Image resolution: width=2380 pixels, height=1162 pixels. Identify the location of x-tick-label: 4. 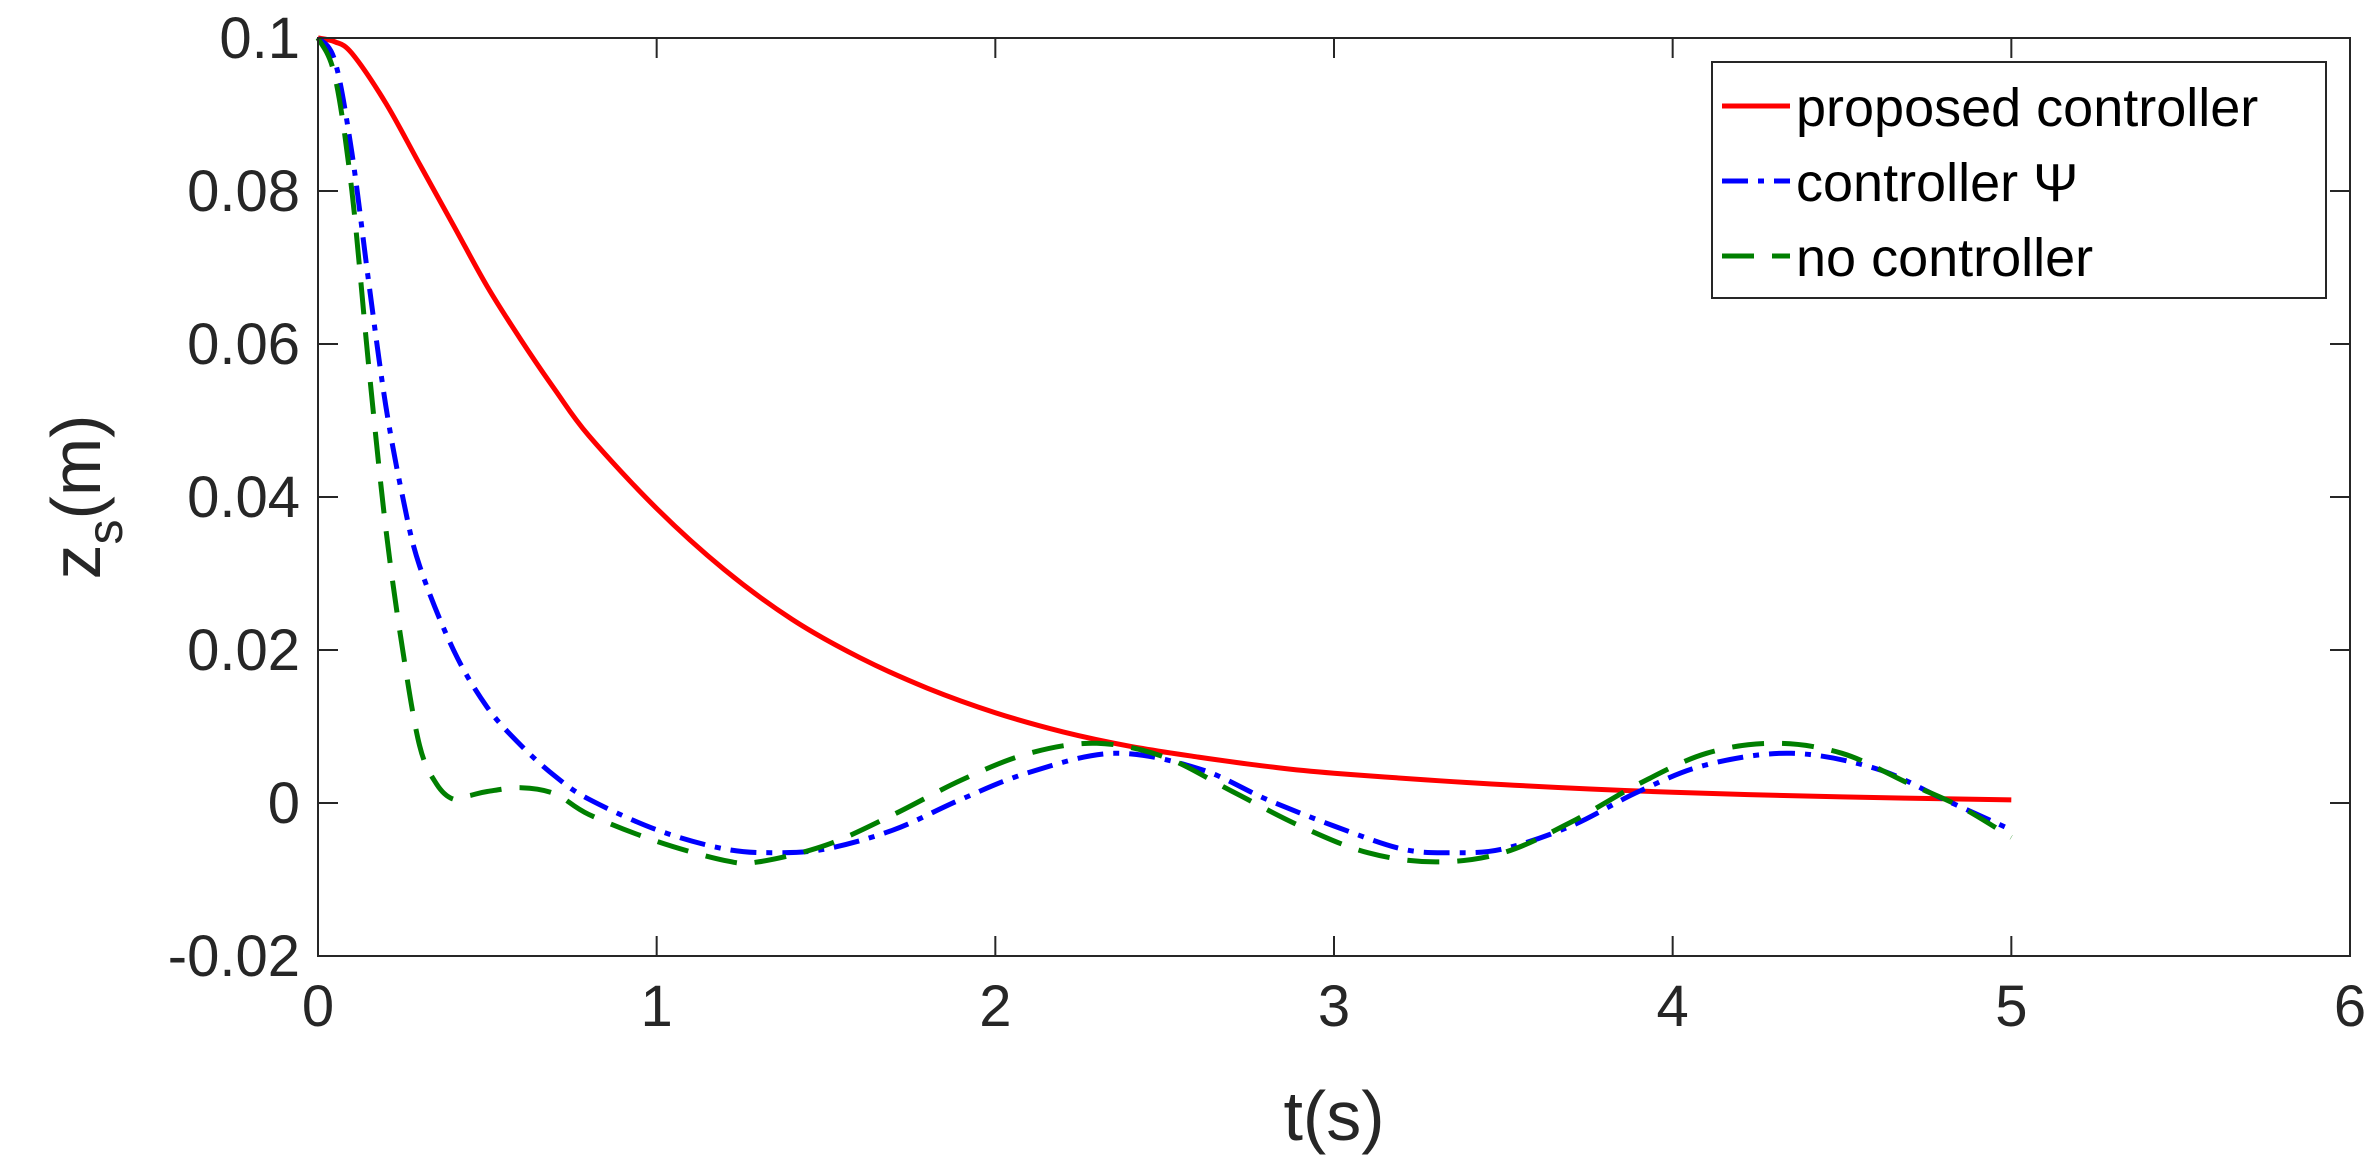
(1673, 1006).